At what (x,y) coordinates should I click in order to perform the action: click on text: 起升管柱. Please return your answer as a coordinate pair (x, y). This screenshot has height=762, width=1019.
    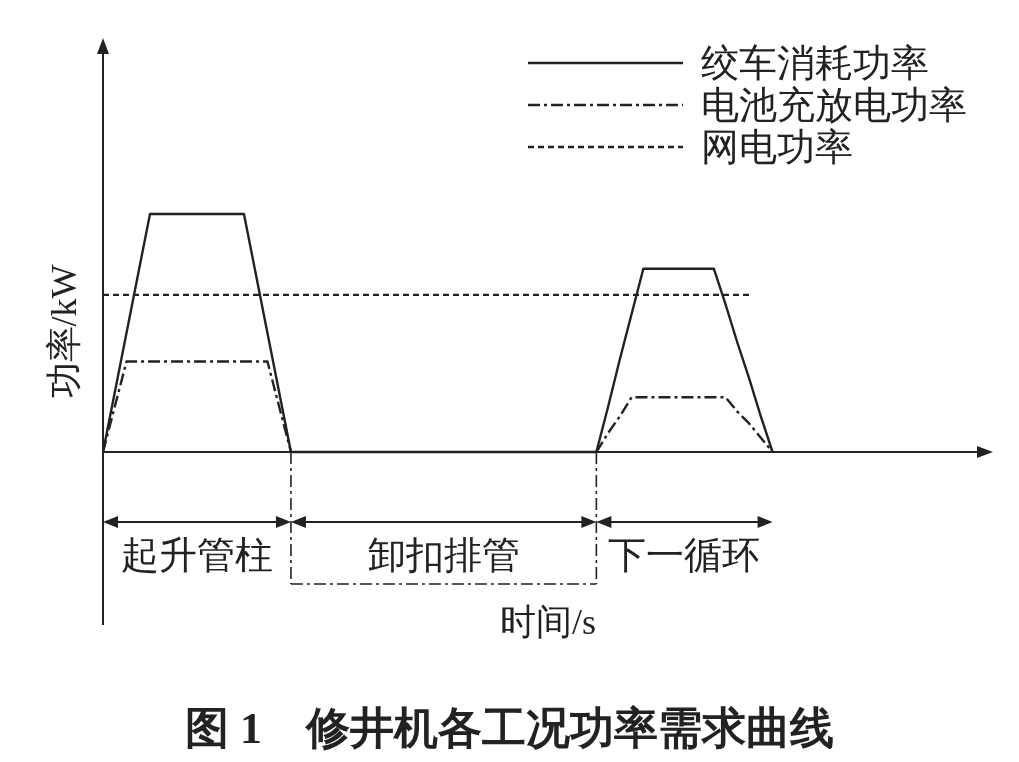
    Looking at the image, I should click on (196, 555).